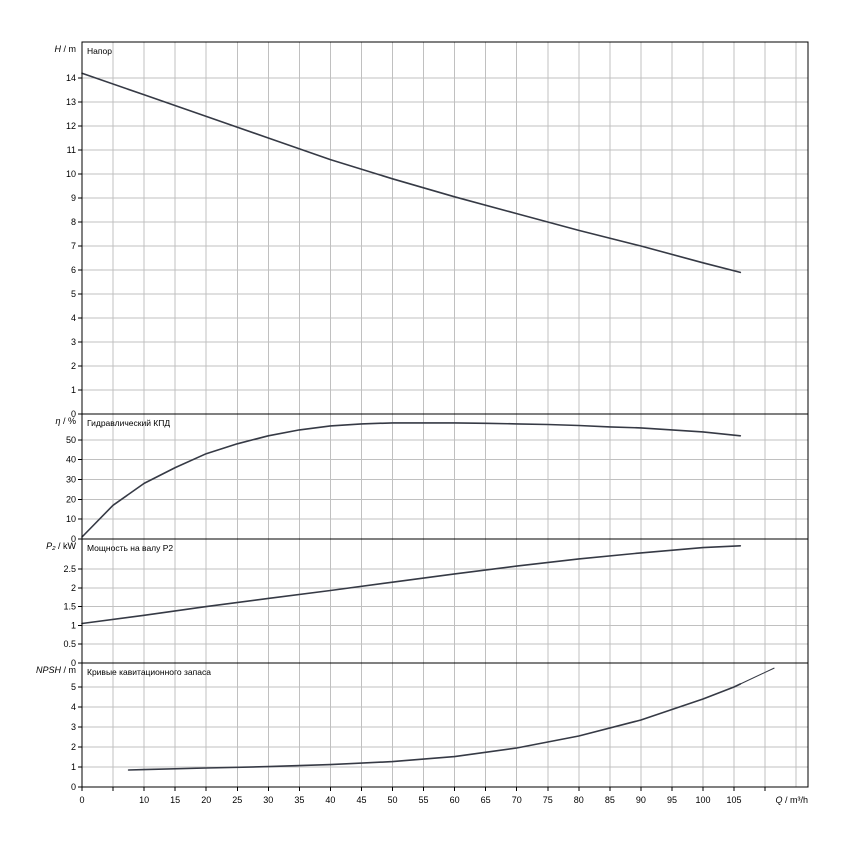 This screenshot has width=850, height=850. Describe the element at coordinates (69, 607) in the screenshot. I see `y-tick-label: 1.5` at that location.